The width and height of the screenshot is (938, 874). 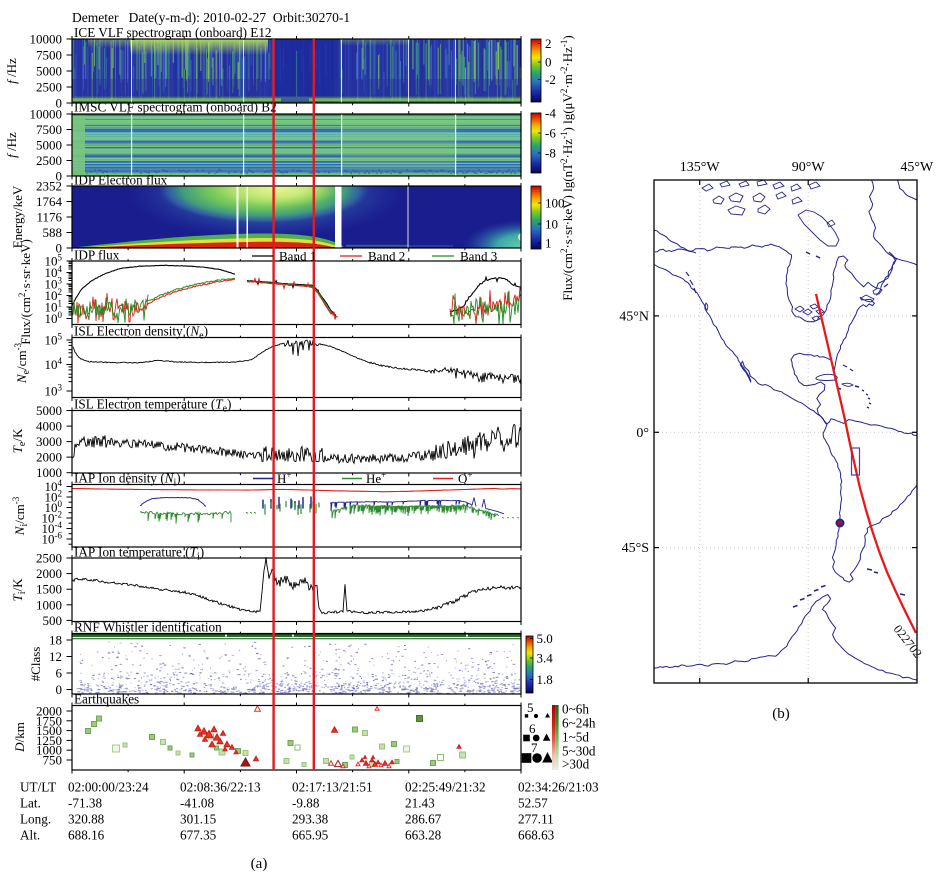 What do you see at coordinates (545, 658) in the screenshot?
I see `svg-text: 3.4` at bounding box center [545, 658].